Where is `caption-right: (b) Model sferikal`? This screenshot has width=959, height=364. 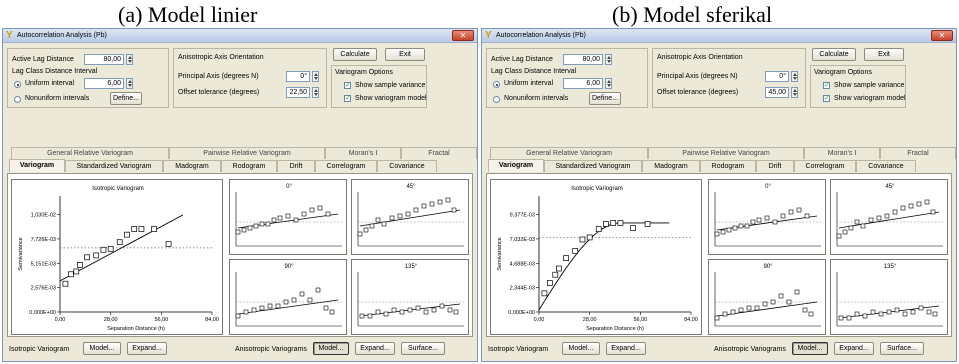
caption-right: (b) Model sferikal is located at coordinates (692, 14).